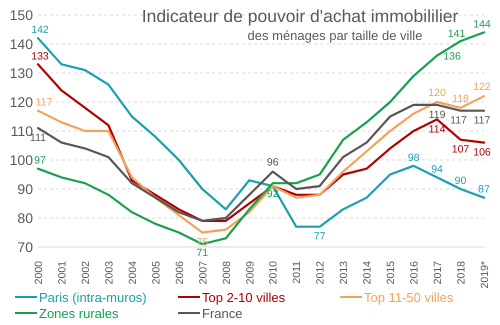 This screenshot has width=500, height=325. Describe the element at coordinates (414, 158) in the screenshot. I see `data-label: 98` at that location.